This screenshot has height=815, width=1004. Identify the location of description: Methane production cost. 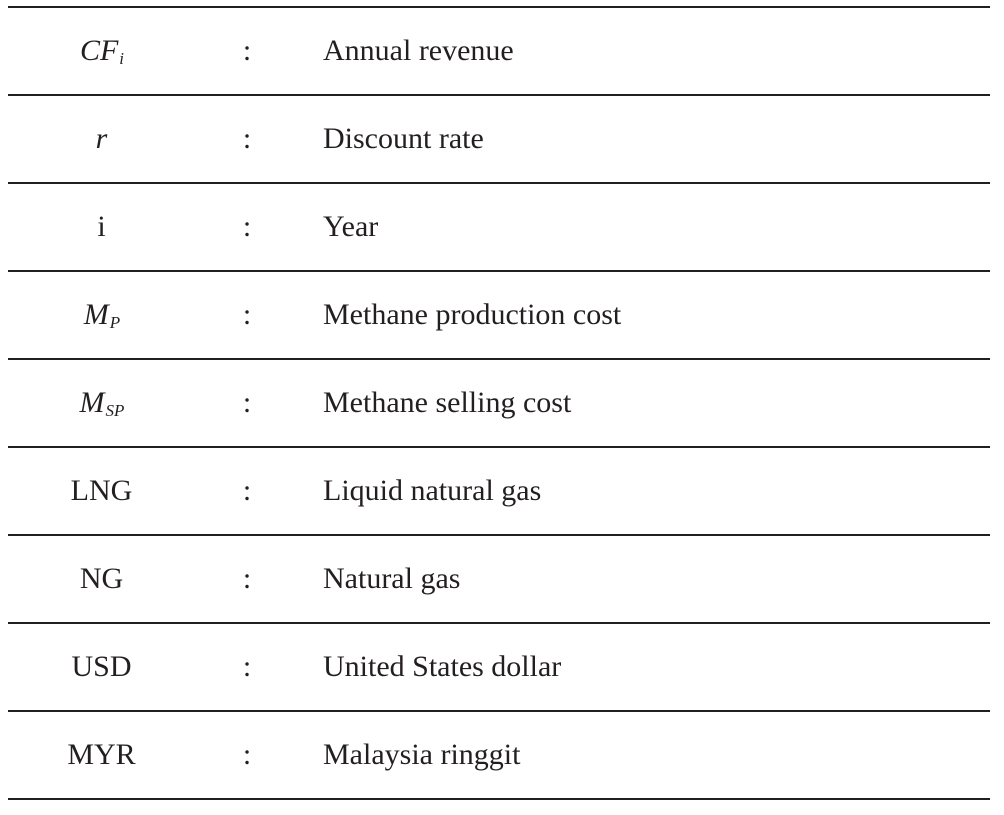
(472, 314).